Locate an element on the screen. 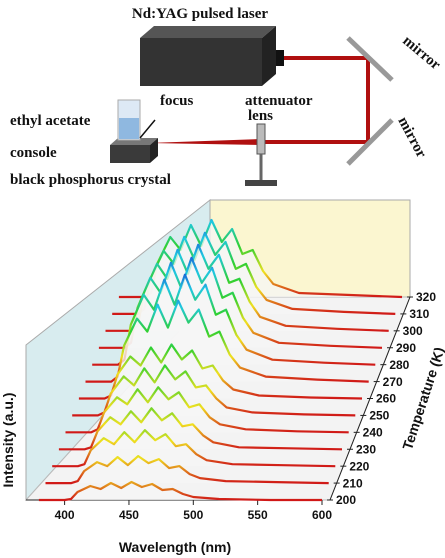 Image resolution: width=445 pixels, height=558 pixels. z-tick-label: 240 is located at coordinates (373, 433).